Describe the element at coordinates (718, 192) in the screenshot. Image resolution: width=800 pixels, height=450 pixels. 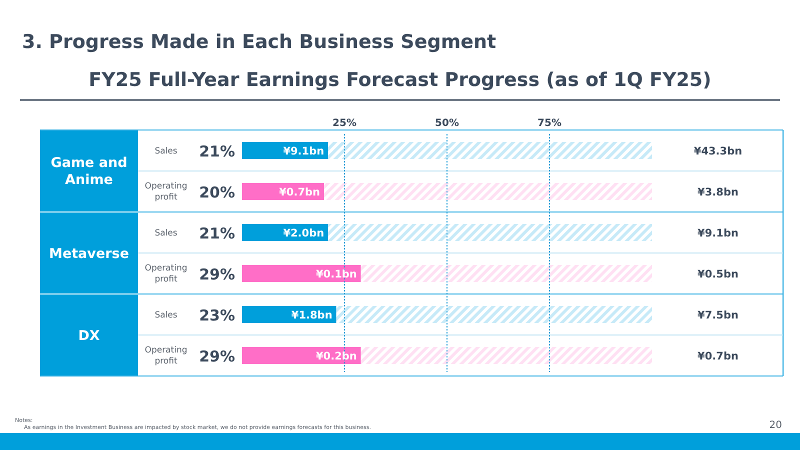
I see `text: ¥3.8bn` at that location.